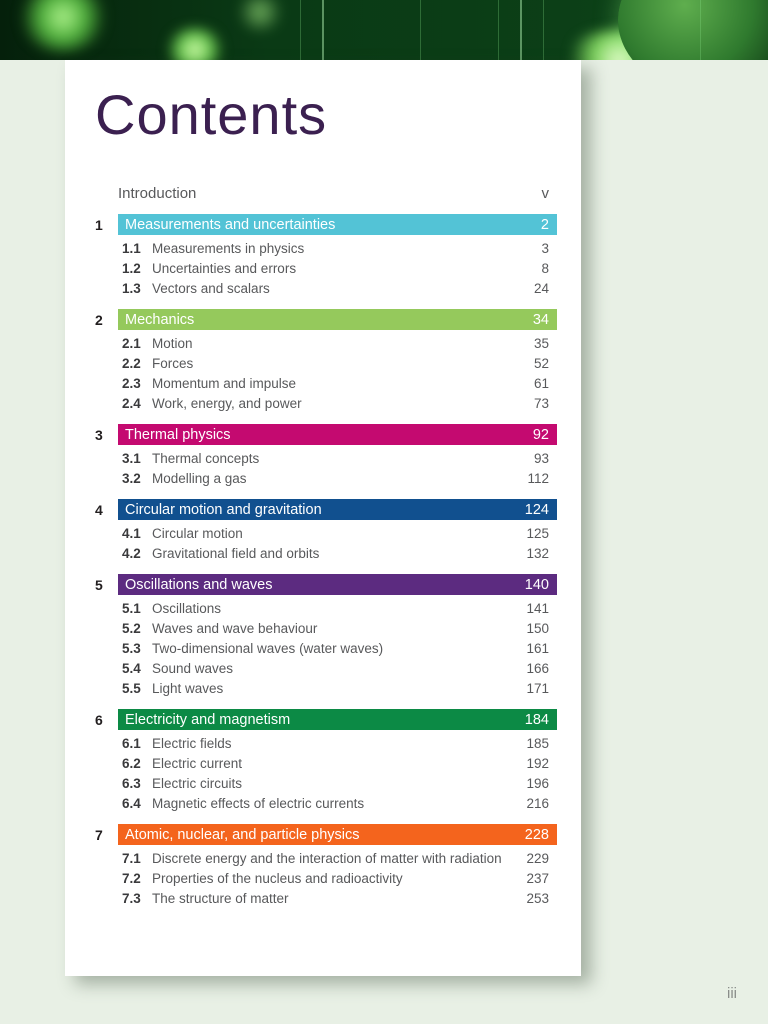 This screenshot has height=1024, width=768. Describe the element at coordinates (337, 363) in the screenshot. I see `toc-item: 2.2 Forces 52` at that location.